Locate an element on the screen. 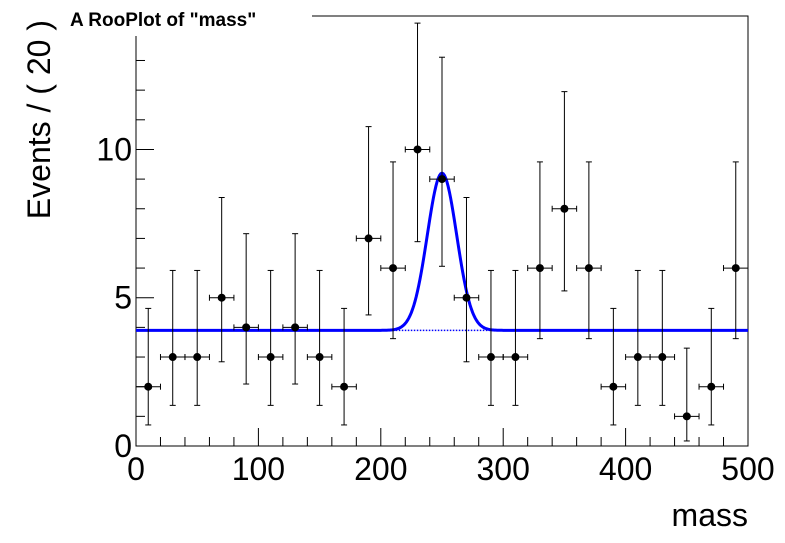 The height and width of the screenshot is (543, 785). x-tick-label: 0 is located at coordinates (136, 469).